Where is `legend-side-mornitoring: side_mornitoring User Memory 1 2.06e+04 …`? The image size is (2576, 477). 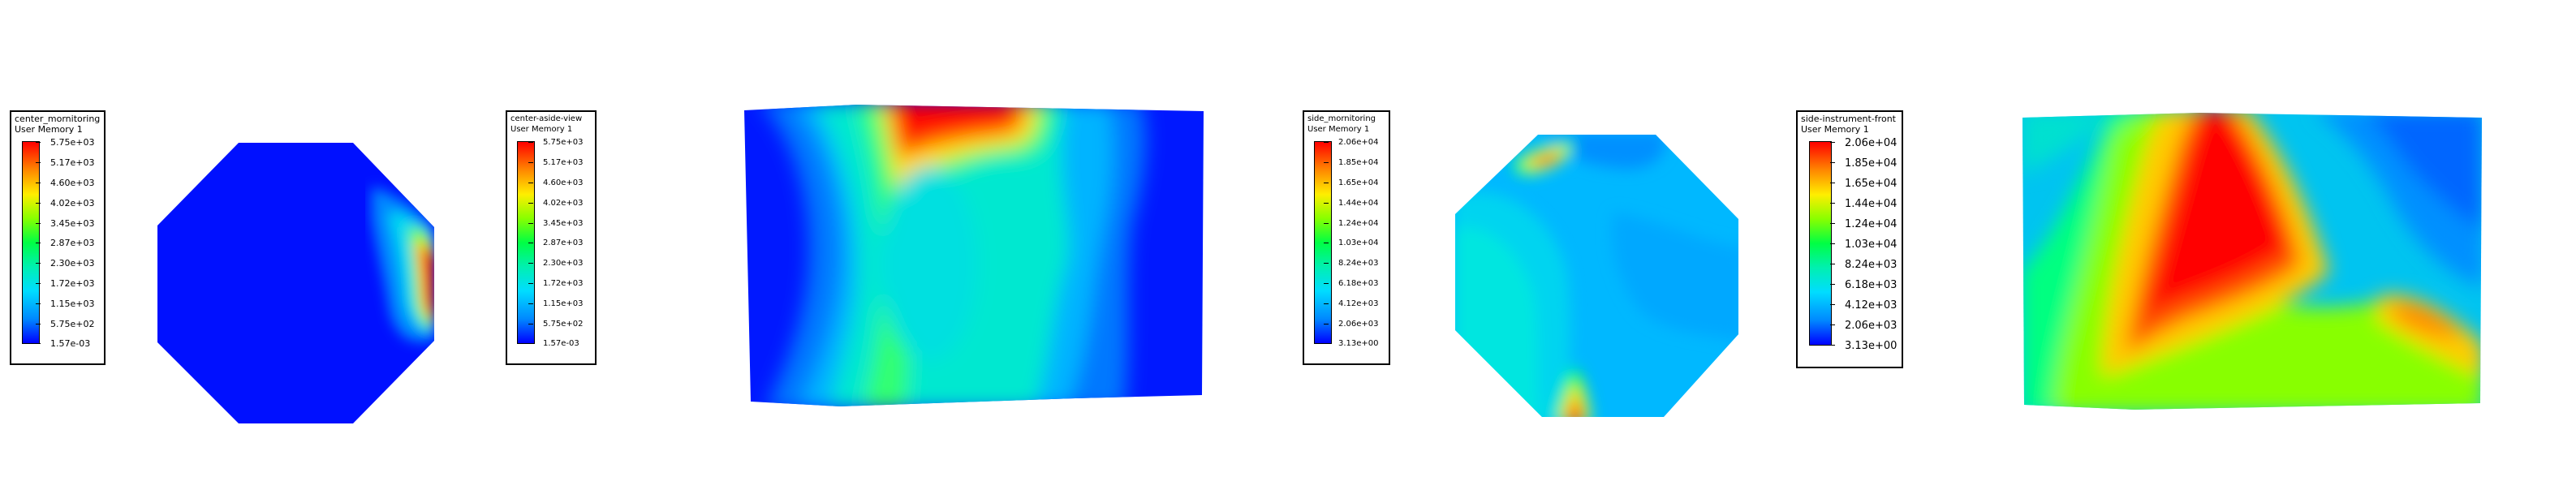 legend-side-mornitoring: side_mornitoring User Memory 1 2.06e+04 … is located at coordinates (1347, 237).